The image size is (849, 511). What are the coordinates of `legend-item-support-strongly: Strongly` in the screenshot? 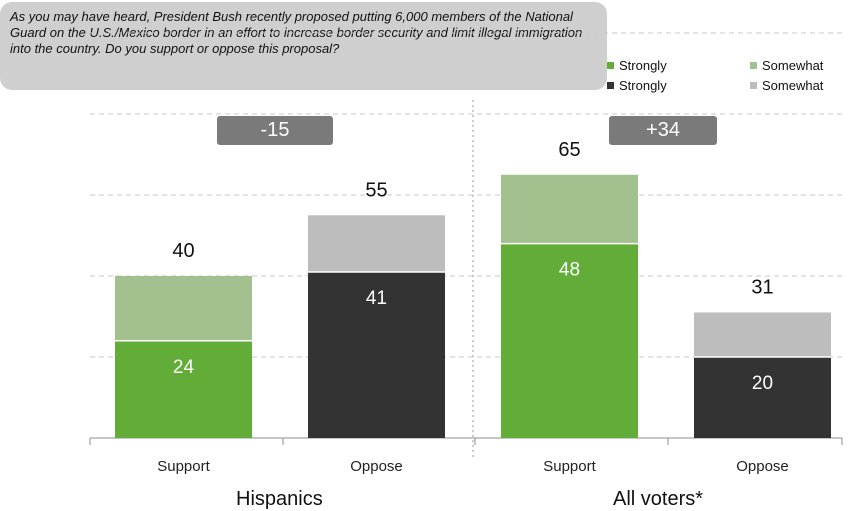 It's located at (637, 65).